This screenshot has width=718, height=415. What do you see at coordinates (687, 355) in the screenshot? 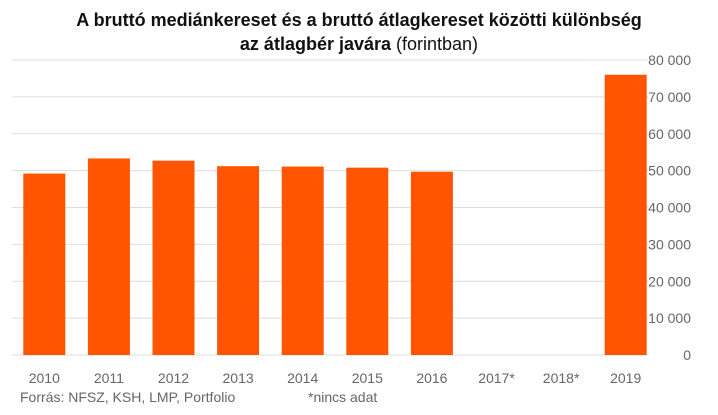
I see `y-tick-label: 0` at bounding box center [687, 355].